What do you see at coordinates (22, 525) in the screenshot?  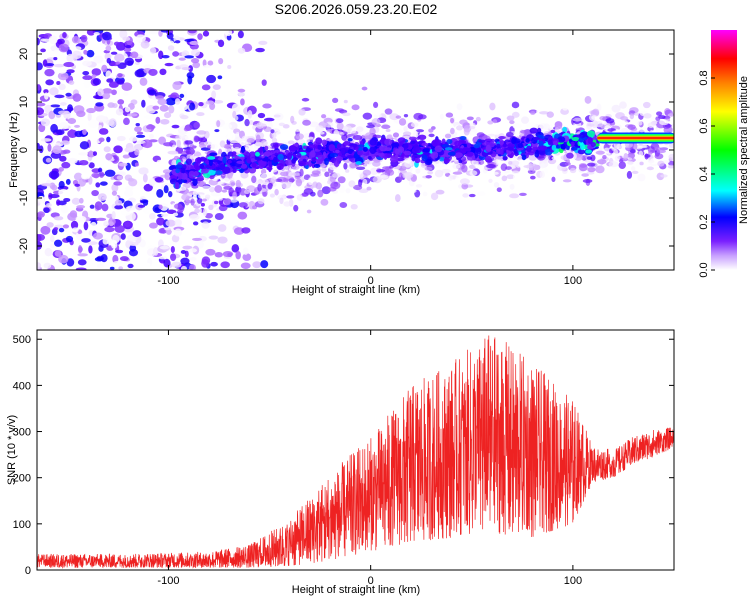 I see `y-tick-label: 100` at bounding box center [22, 525].